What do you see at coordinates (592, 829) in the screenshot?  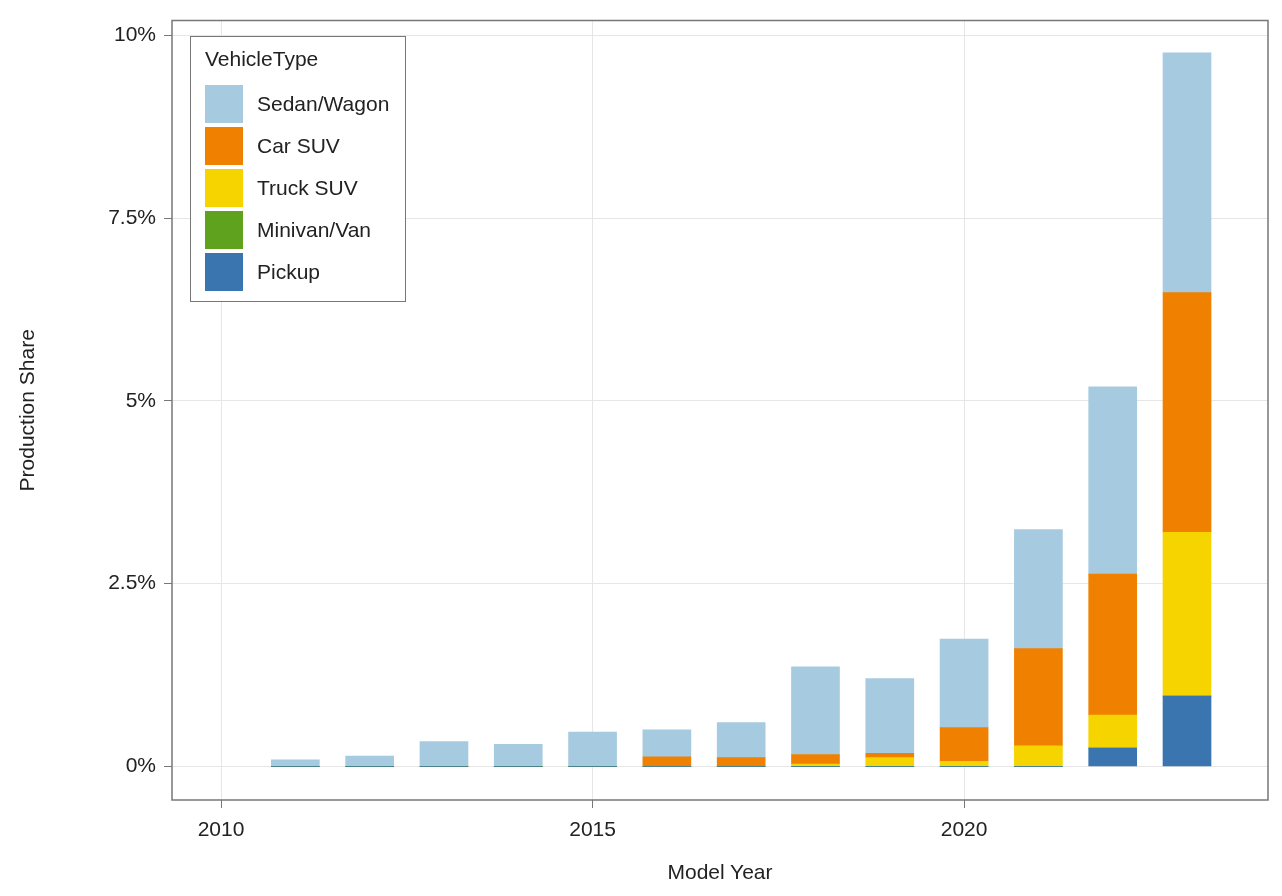 I see `x-tick-label: 2015` at bounding box center [592, 829].